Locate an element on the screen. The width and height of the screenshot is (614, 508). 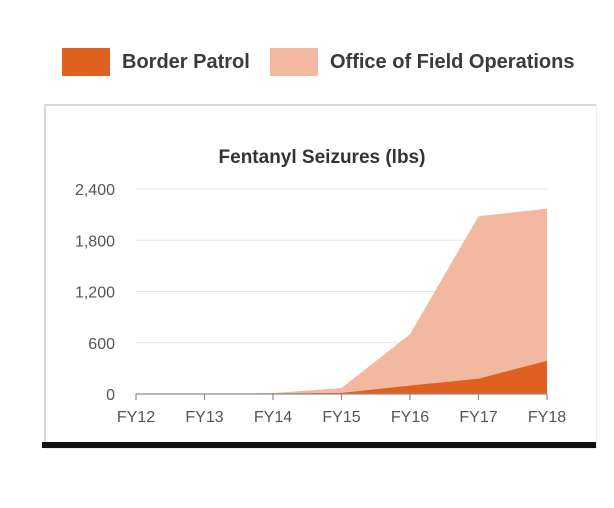
y-tick-label: 0 is located at coordinates (110, 395).